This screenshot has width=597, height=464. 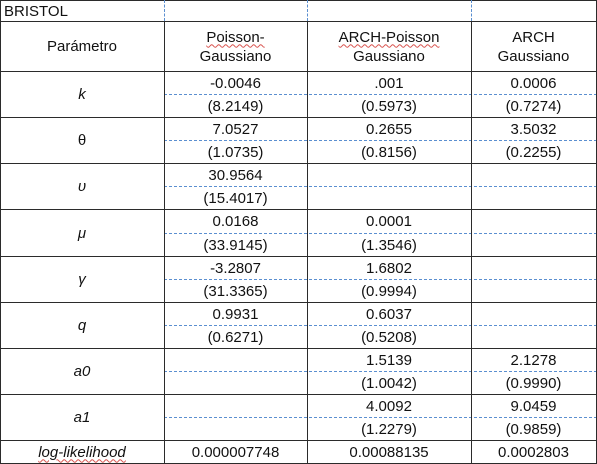 What do you see at coordinates (235, 152) in the screenshot?
I see `table-cell: (1.0735)` at bounding box center [235, 152].